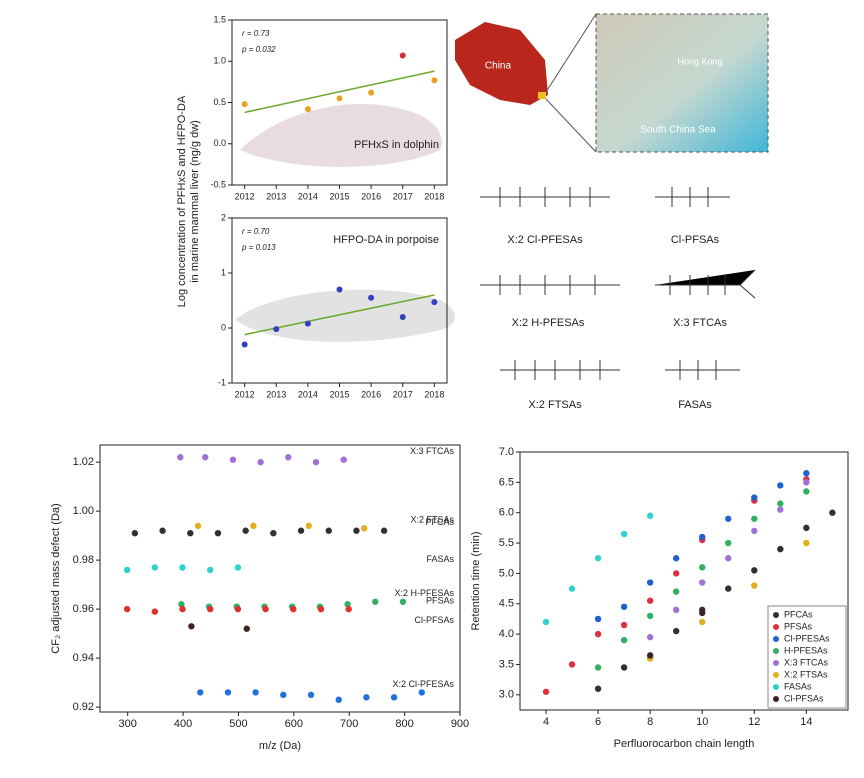  What do you see at coordinates (506, 573) in the screenshot?
I see `y-tick-label: 5.0` at bounding box center [506, 573].